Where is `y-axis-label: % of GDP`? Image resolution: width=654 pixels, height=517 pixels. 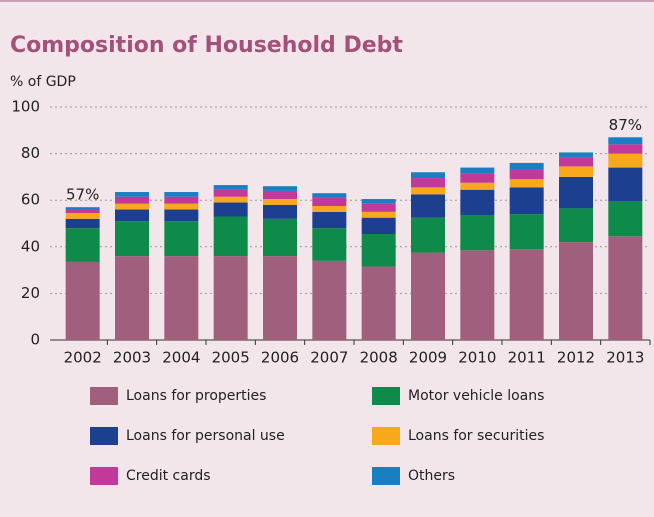
y-axis-label: % of GDP is located at coordinates (43, 82).